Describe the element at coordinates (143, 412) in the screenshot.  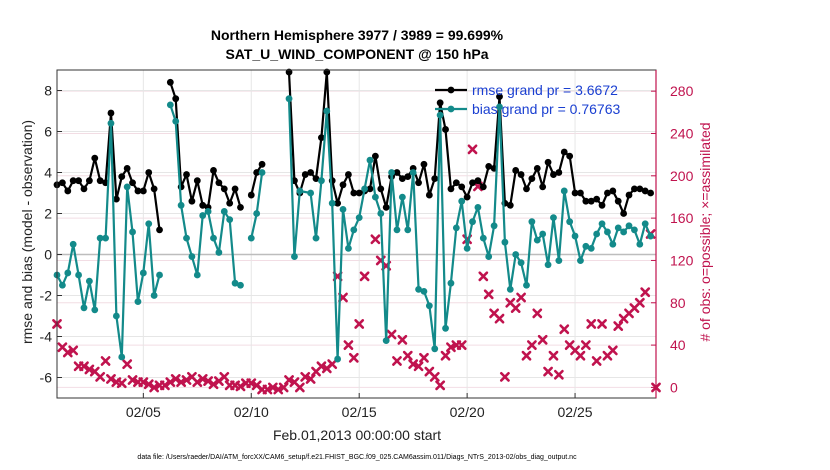
I see `x-tick-label: 02/05` at that location.